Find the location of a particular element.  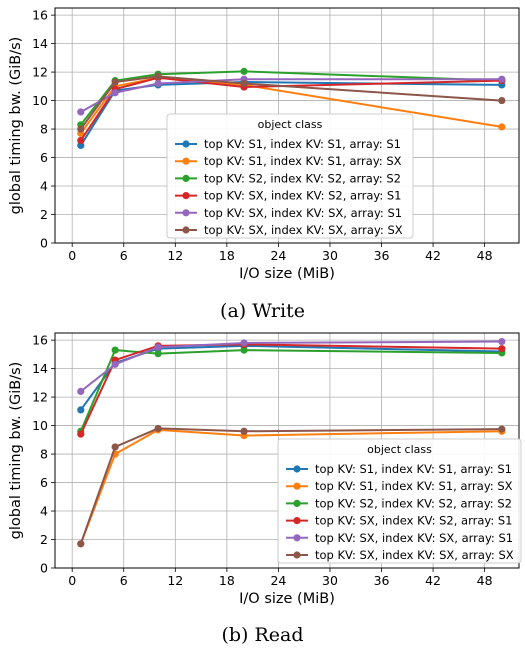

legend-item-6: top KV: SX, index KV: SX, array: SX is located at coordinates (400, 555).